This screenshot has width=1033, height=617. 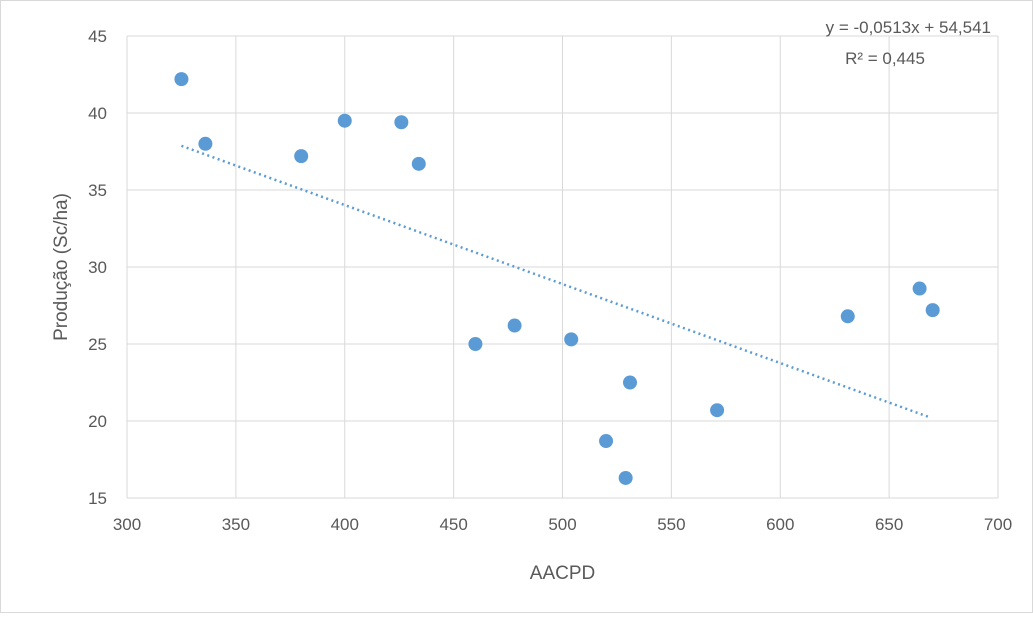 What do you see at coordinates (97, 498) in the screenshot?
I see `y-tick-label: 15` at bounding box center [97, 498].